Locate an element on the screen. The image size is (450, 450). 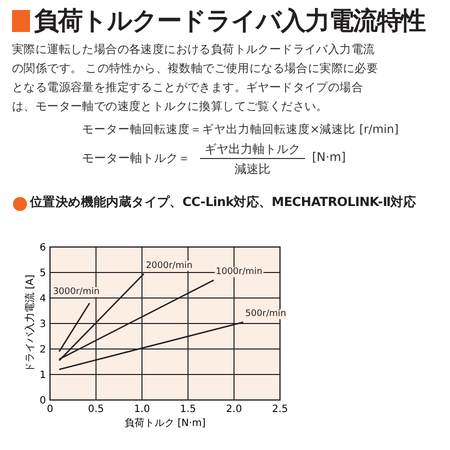
y-axis-title: ドライバ入力電流 [A] is located at coordinates (30, 323).